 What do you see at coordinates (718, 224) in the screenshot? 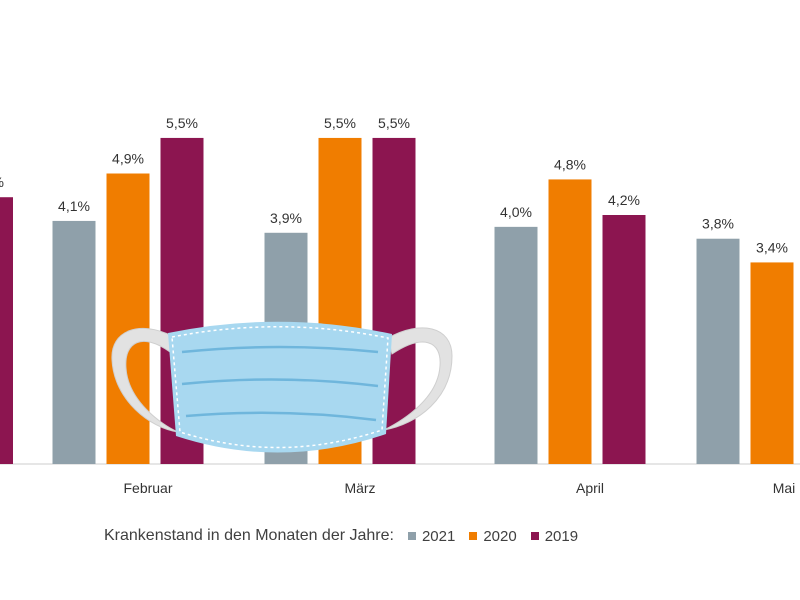
I see `data-label-2021-Mai: 3,8%` at bounding box center [718, 224].